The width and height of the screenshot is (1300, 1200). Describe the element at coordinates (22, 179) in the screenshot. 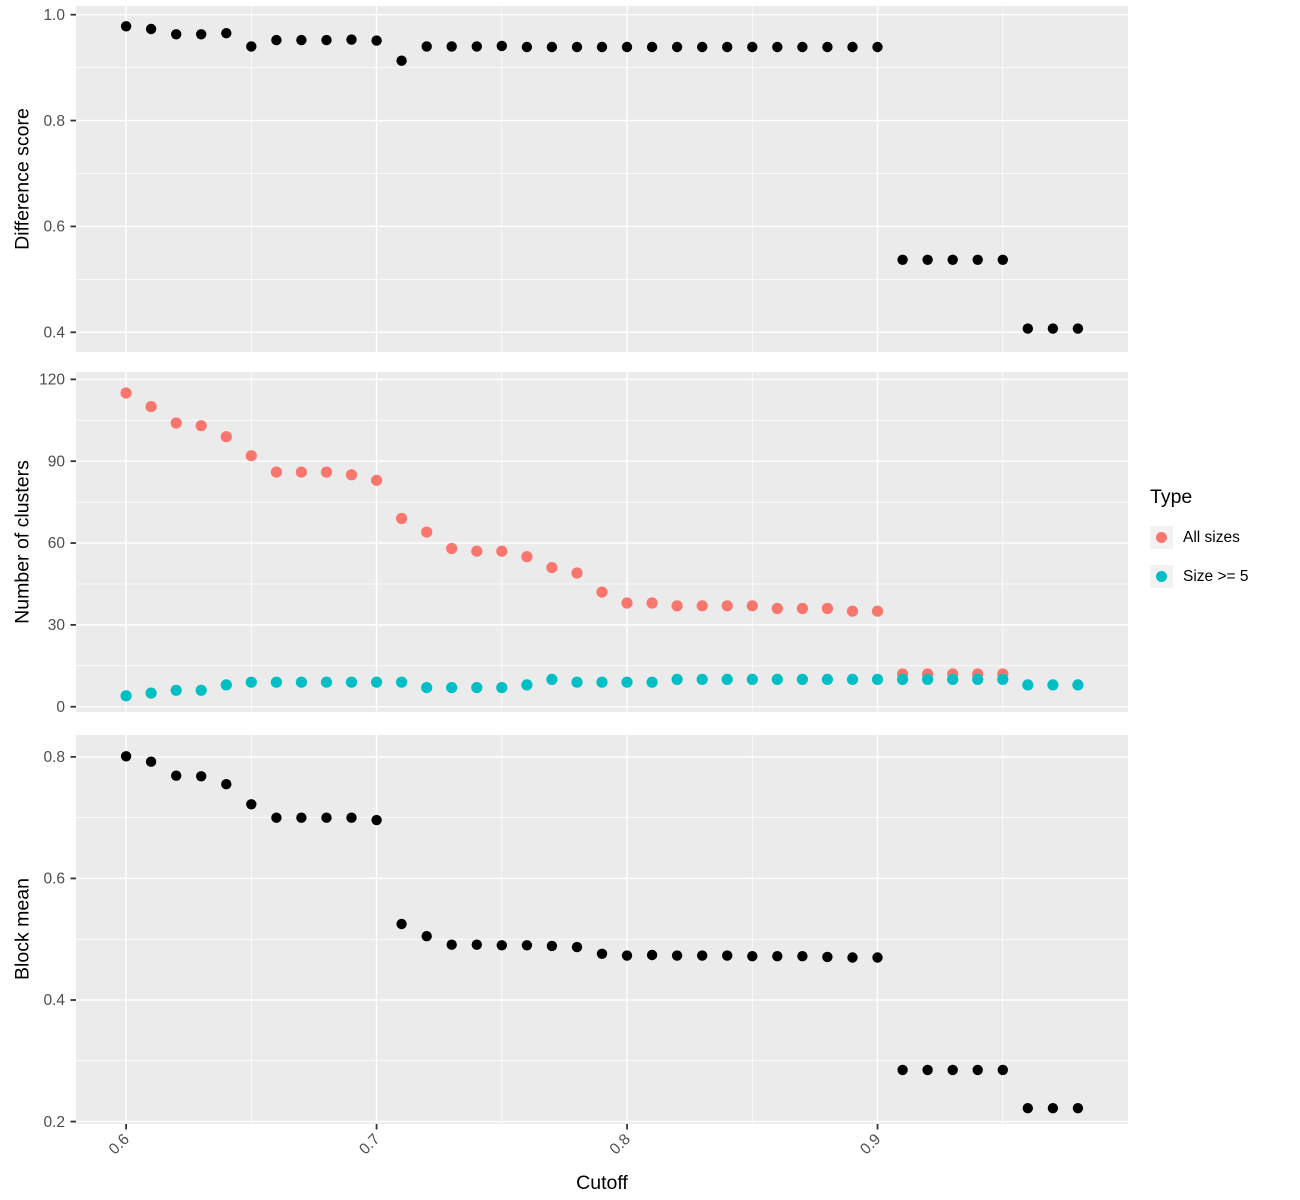

I see `y-axis-title-difference-score: Difference score` at that location.